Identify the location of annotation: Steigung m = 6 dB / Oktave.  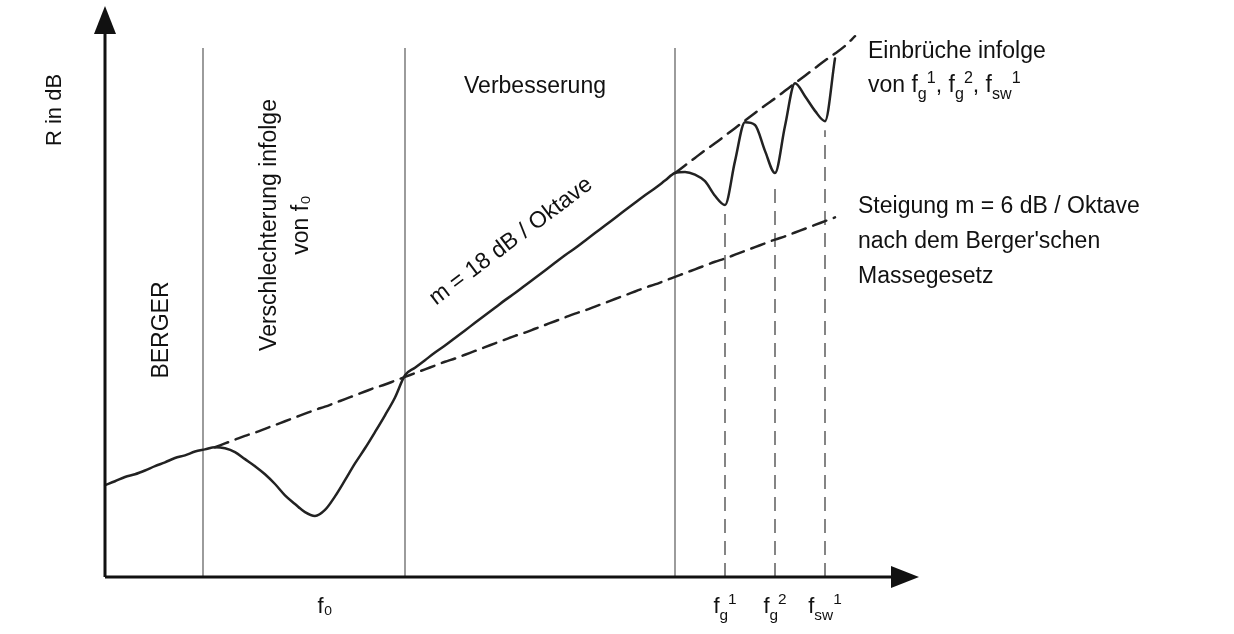
(999, 205).